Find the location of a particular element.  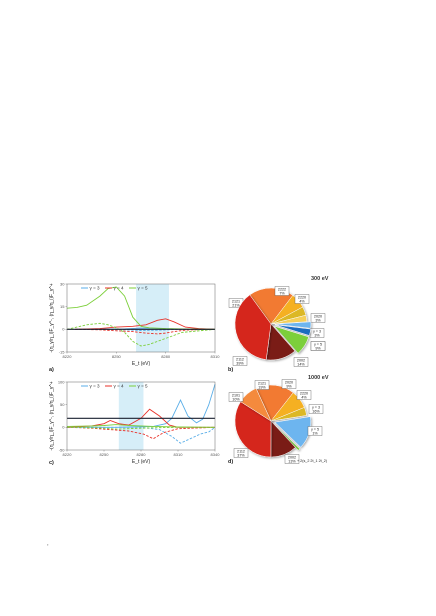

c-series-0-solid is located at coordinates (141, 406).